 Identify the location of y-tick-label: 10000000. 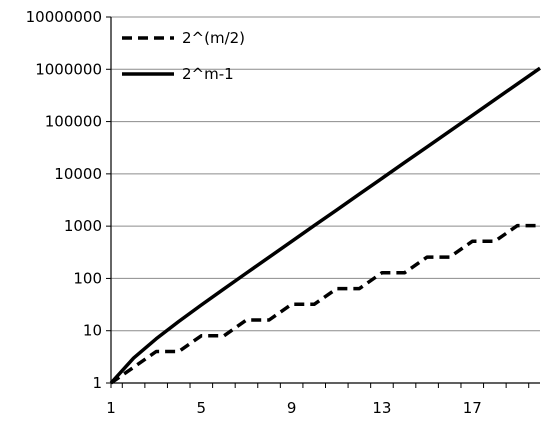
(64, 17).